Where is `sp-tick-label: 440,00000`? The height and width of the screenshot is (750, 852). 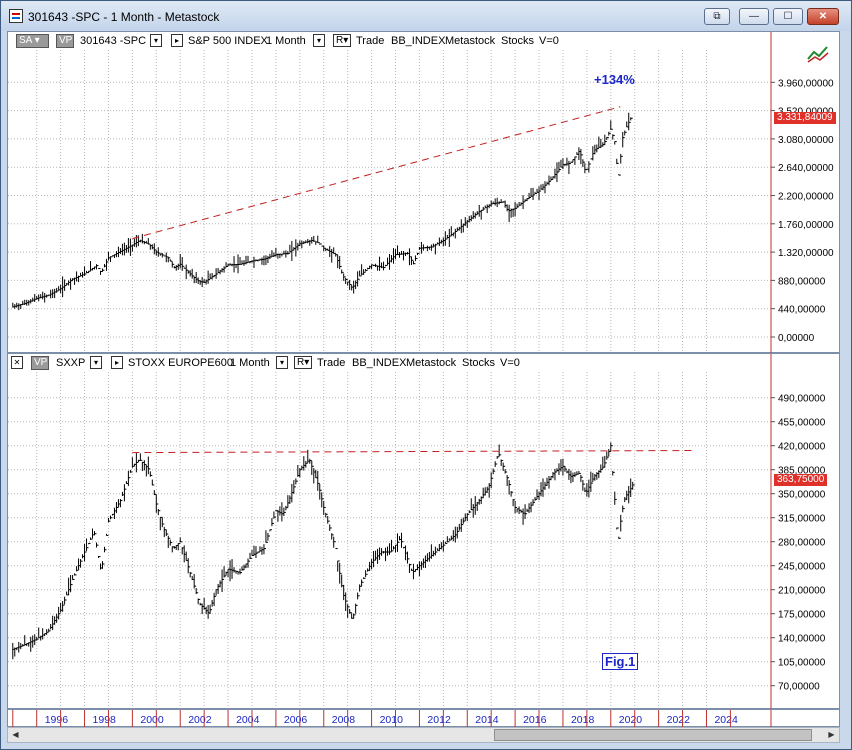 sp-tick-label: 440,00000 is located at coordinates (802, 310).